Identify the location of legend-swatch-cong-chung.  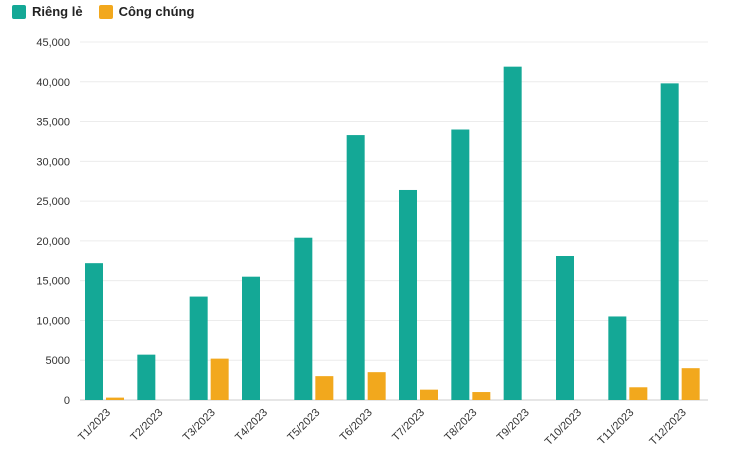
(105, 11).